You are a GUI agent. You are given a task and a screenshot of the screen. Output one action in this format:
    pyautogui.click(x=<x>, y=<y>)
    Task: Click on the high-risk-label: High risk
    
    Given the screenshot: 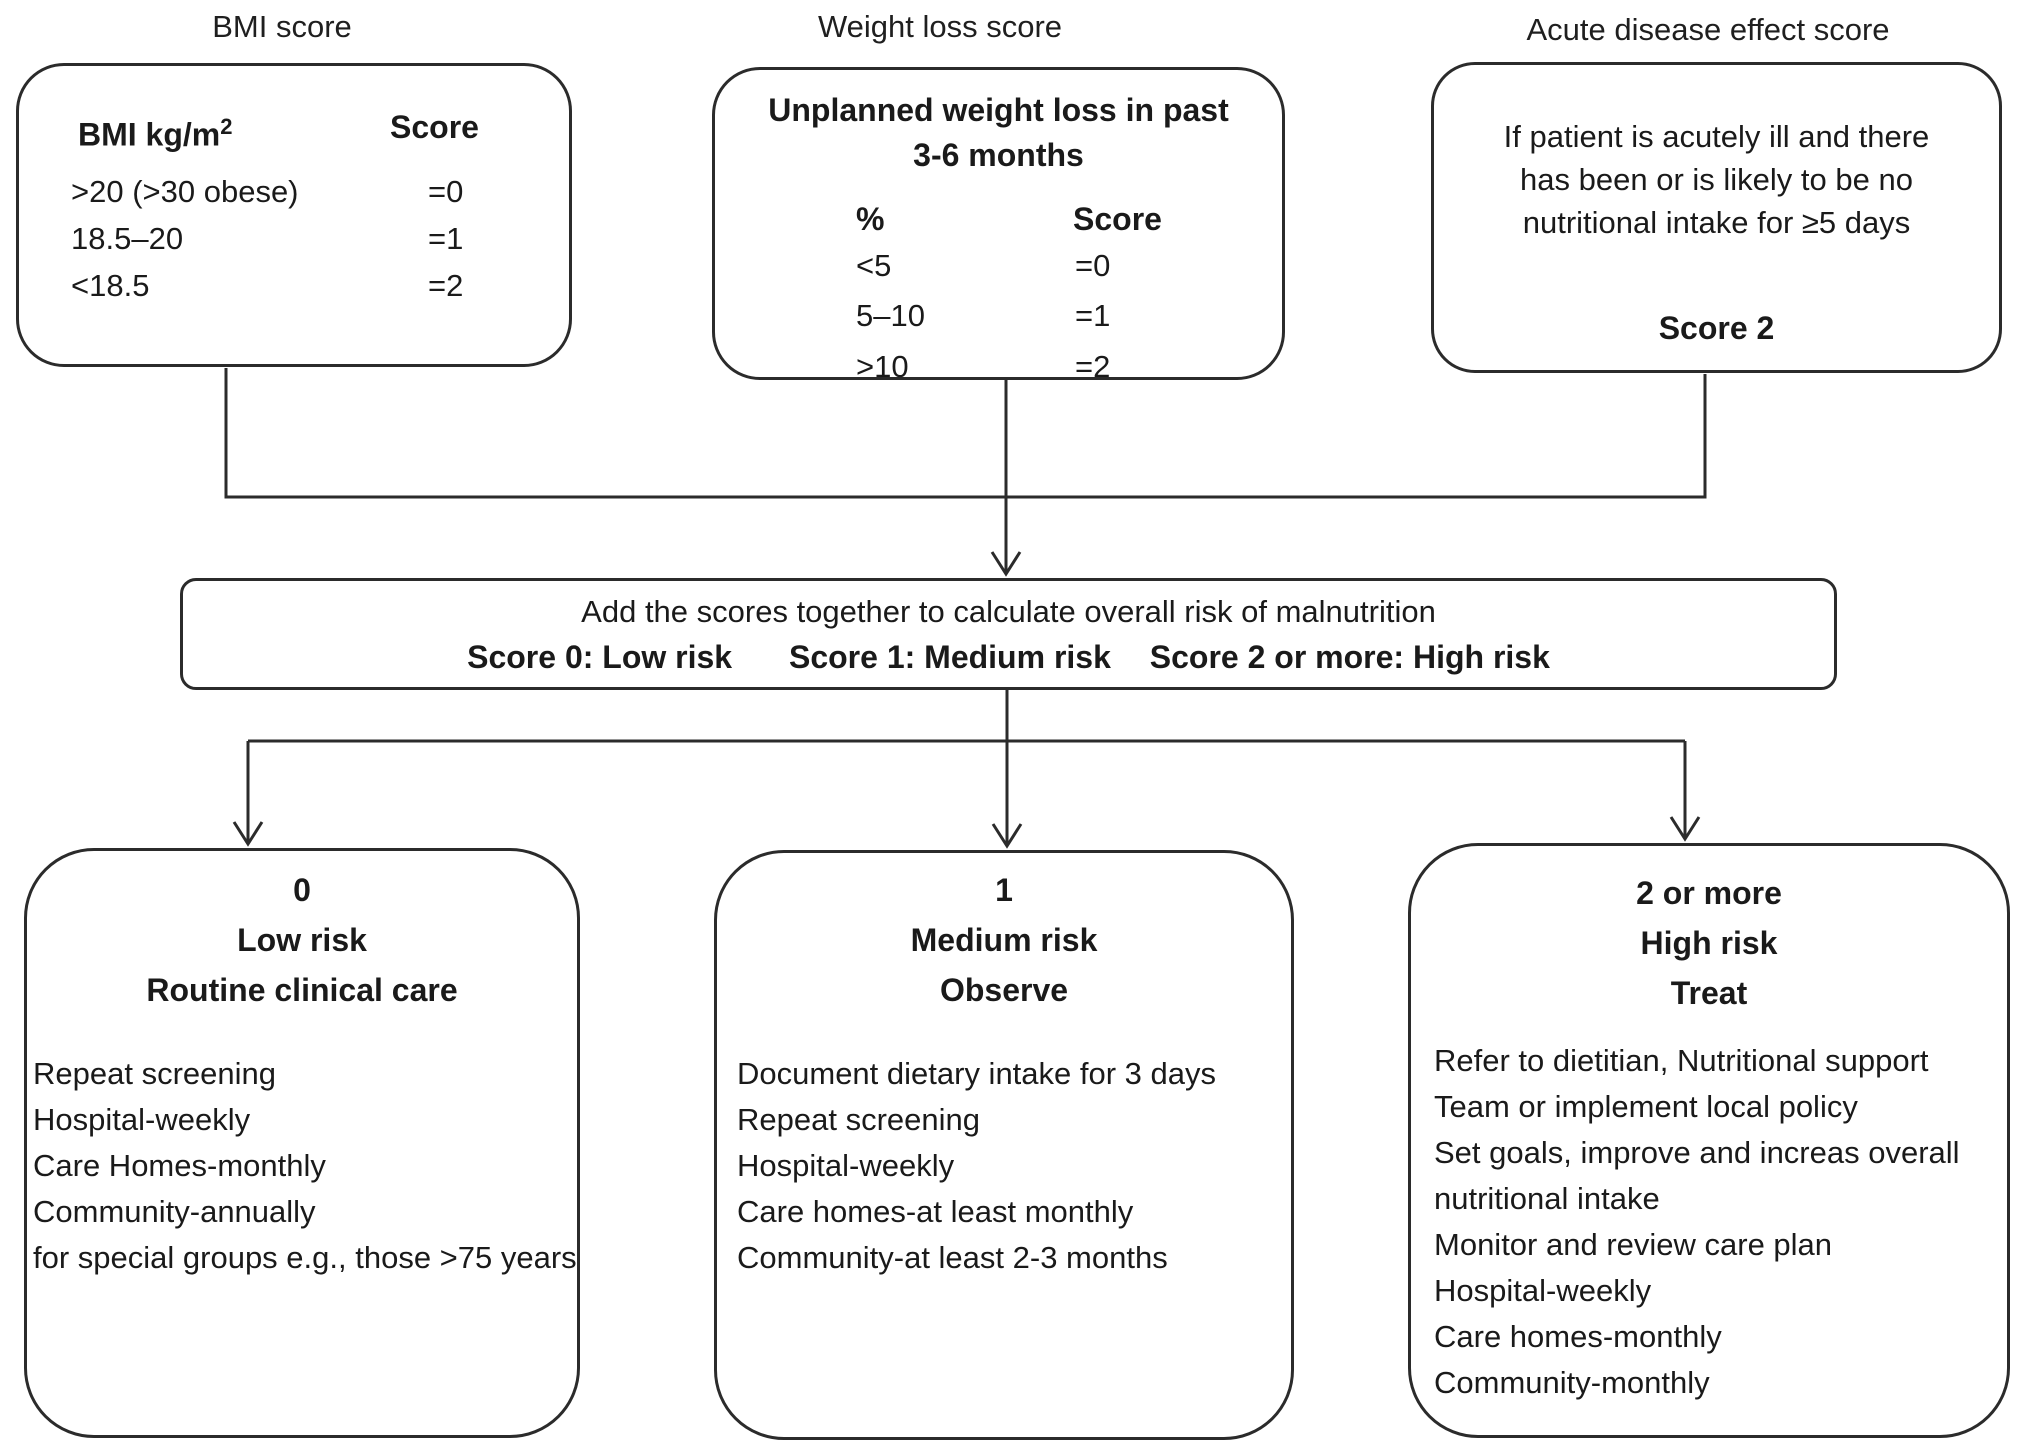 What is the action you would take?
    pyautogui.click(x=1709, y=943)
    